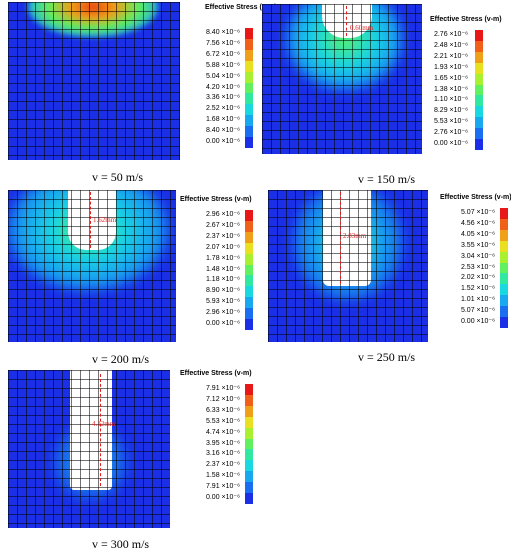 The height and width of the screenshot is (552, 511). I want to click on legend-tick-label: 8.29 ×10⁻⁶, so click(450, 111).